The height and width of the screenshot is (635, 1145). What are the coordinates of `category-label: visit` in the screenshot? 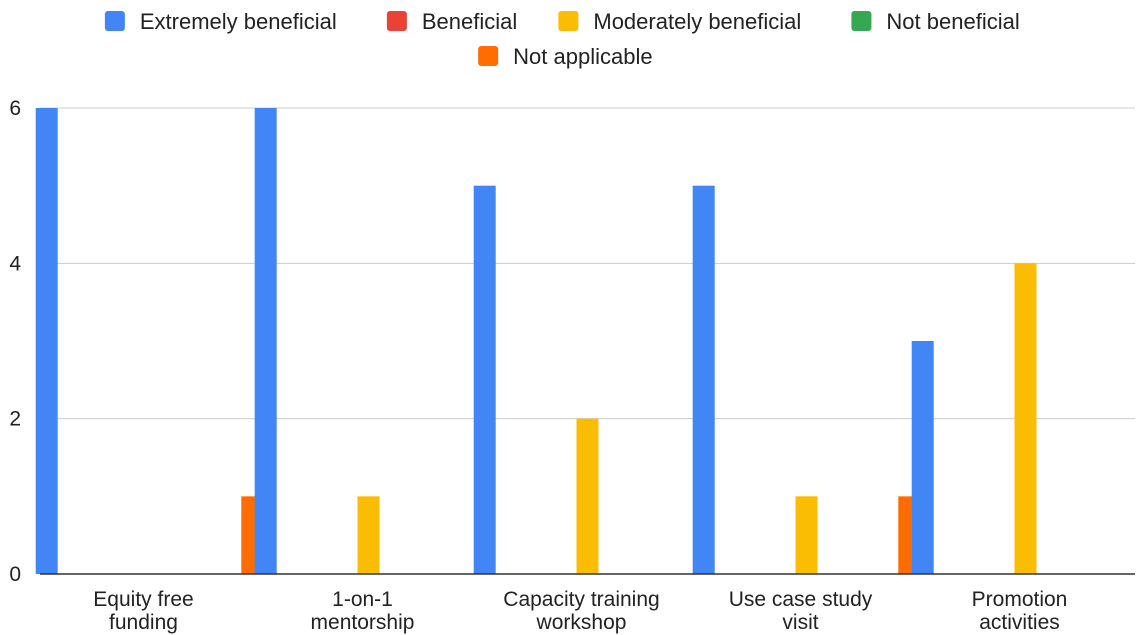 It's located at (800, 622).